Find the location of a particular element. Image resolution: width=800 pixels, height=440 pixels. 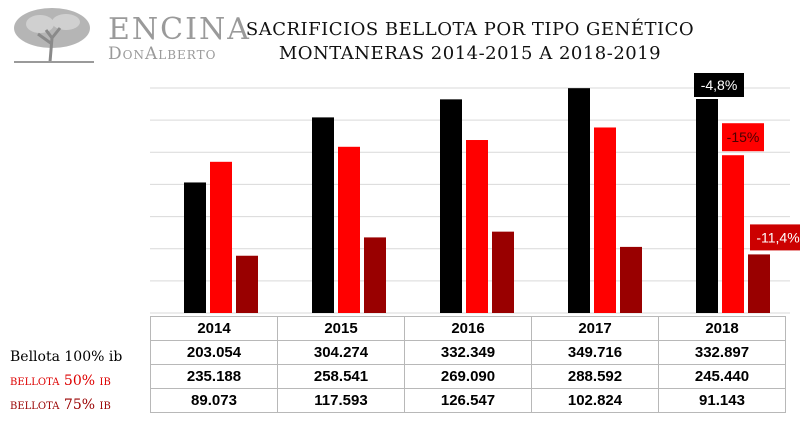

table-row: 89.073 117.593 126.547 102.824 91.143 is located at coordinates (468, 400).